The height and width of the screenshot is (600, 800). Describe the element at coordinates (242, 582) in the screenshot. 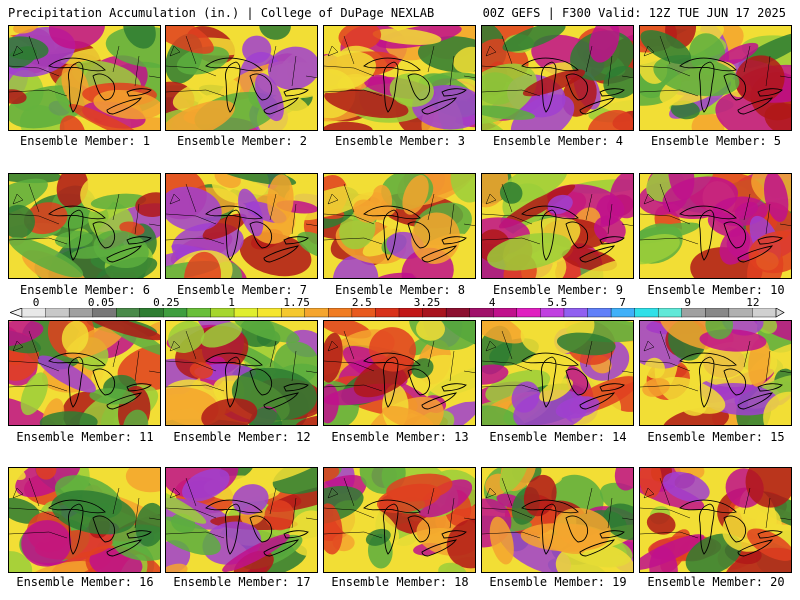

I see `ensemble-member-label: Ensemble Member: 17` at that location.